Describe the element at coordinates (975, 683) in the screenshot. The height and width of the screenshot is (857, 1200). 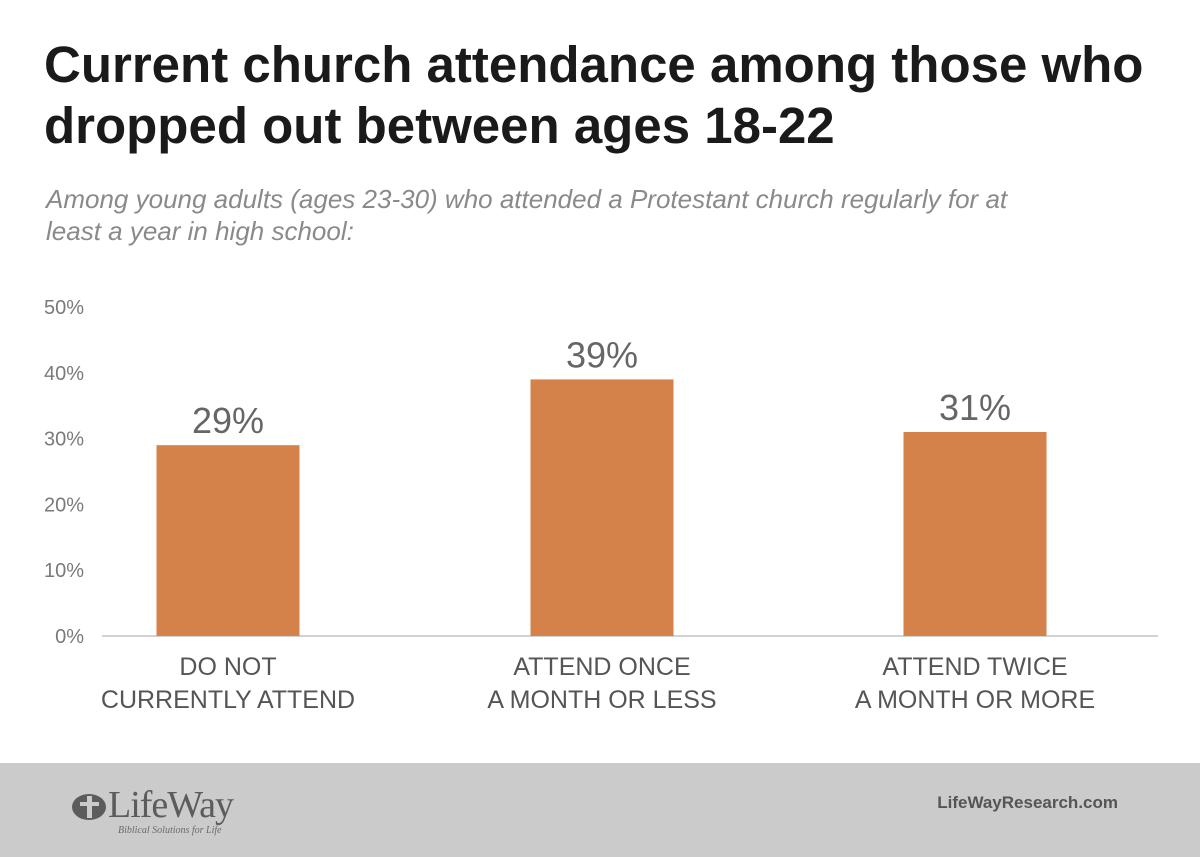
I see `x-category-label: ATTEND TWICE A MONTH OR MORE` at that location.